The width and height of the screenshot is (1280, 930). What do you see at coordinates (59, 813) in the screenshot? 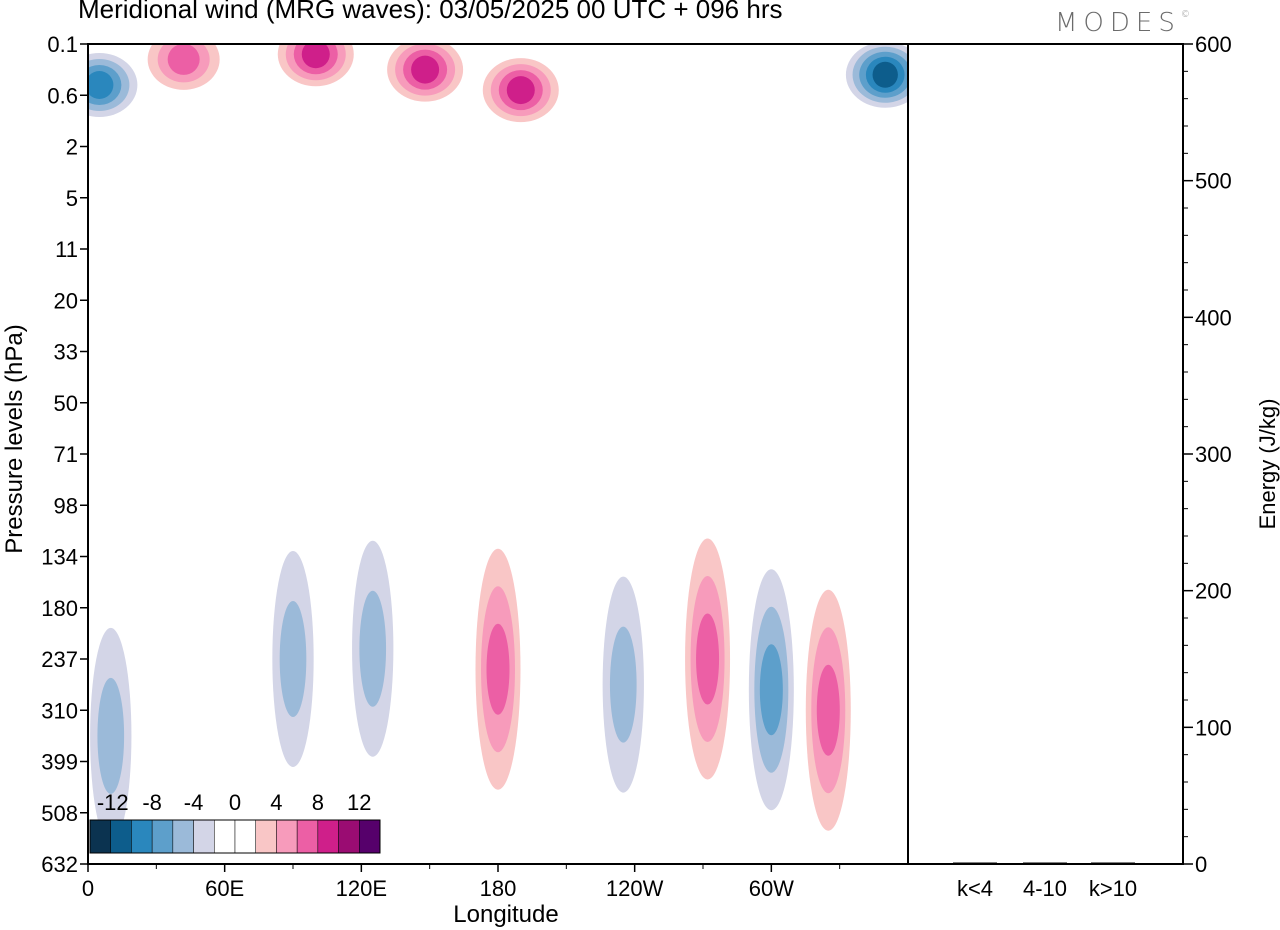
I see `y-tick-label: 508` at bounding box center [59, 813].